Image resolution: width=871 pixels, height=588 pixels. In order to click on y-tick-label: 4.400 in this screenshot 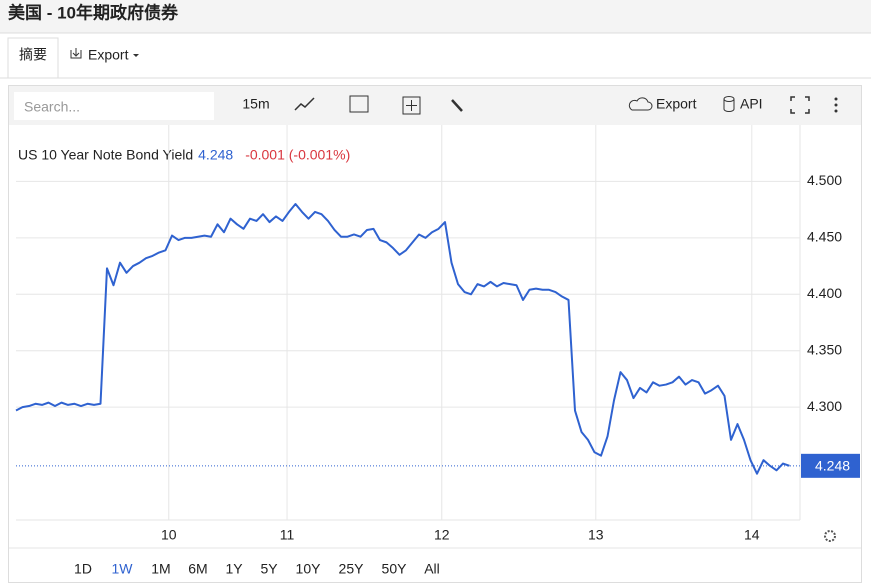, I will do `click(824, 293)`.